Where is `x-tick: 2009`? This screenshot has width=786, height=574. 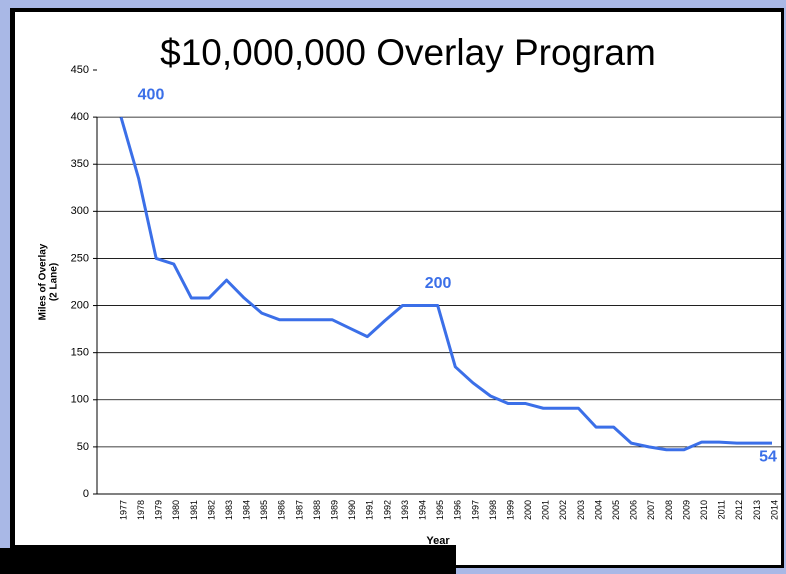
x-tick: 2009 is located at coordinates (686, 510).